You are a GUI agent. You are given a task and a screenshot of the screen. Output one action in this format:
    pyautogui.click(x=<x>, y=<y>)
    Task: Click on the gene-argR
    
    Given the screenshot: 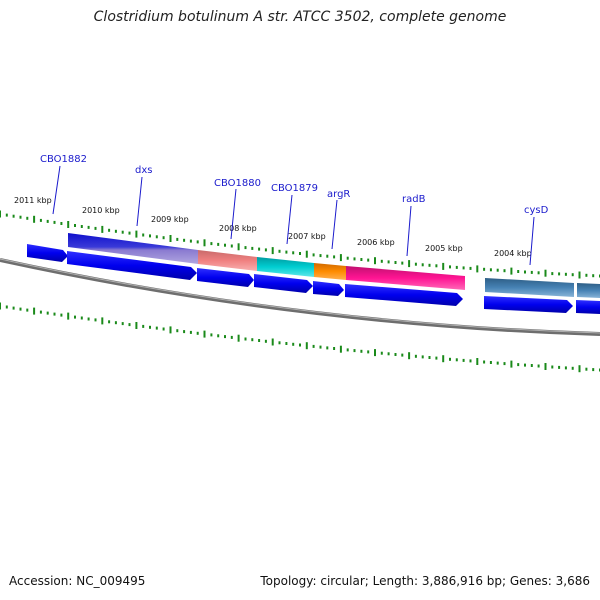 What is the action you would take?
    pyautogui.click(x=330, y=271)
    